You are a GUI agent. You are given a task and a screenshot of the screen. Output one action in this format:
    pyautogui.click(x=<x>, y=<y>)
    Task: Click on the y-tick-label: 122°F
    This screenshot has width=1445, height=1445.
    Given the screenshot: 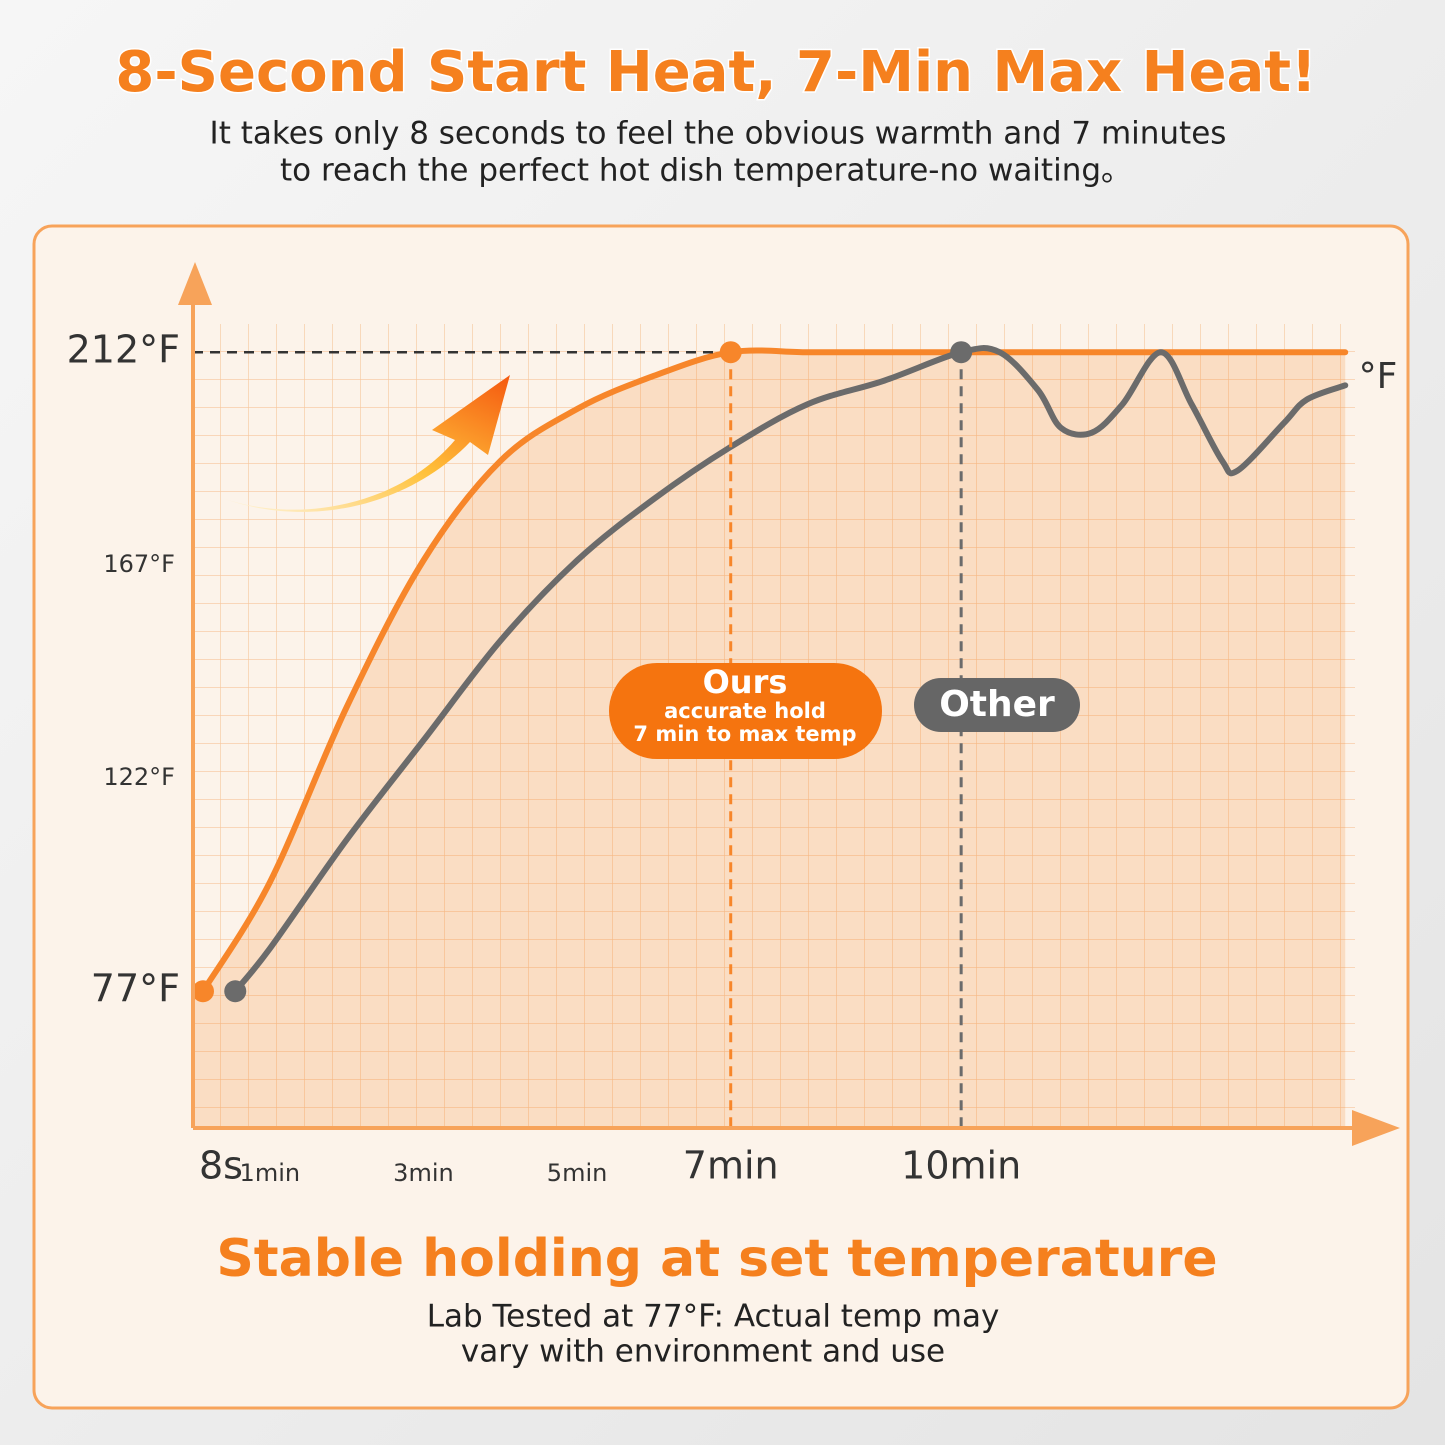 What is the action you would take?
    pyautogui.click(x=139, y=777)
    